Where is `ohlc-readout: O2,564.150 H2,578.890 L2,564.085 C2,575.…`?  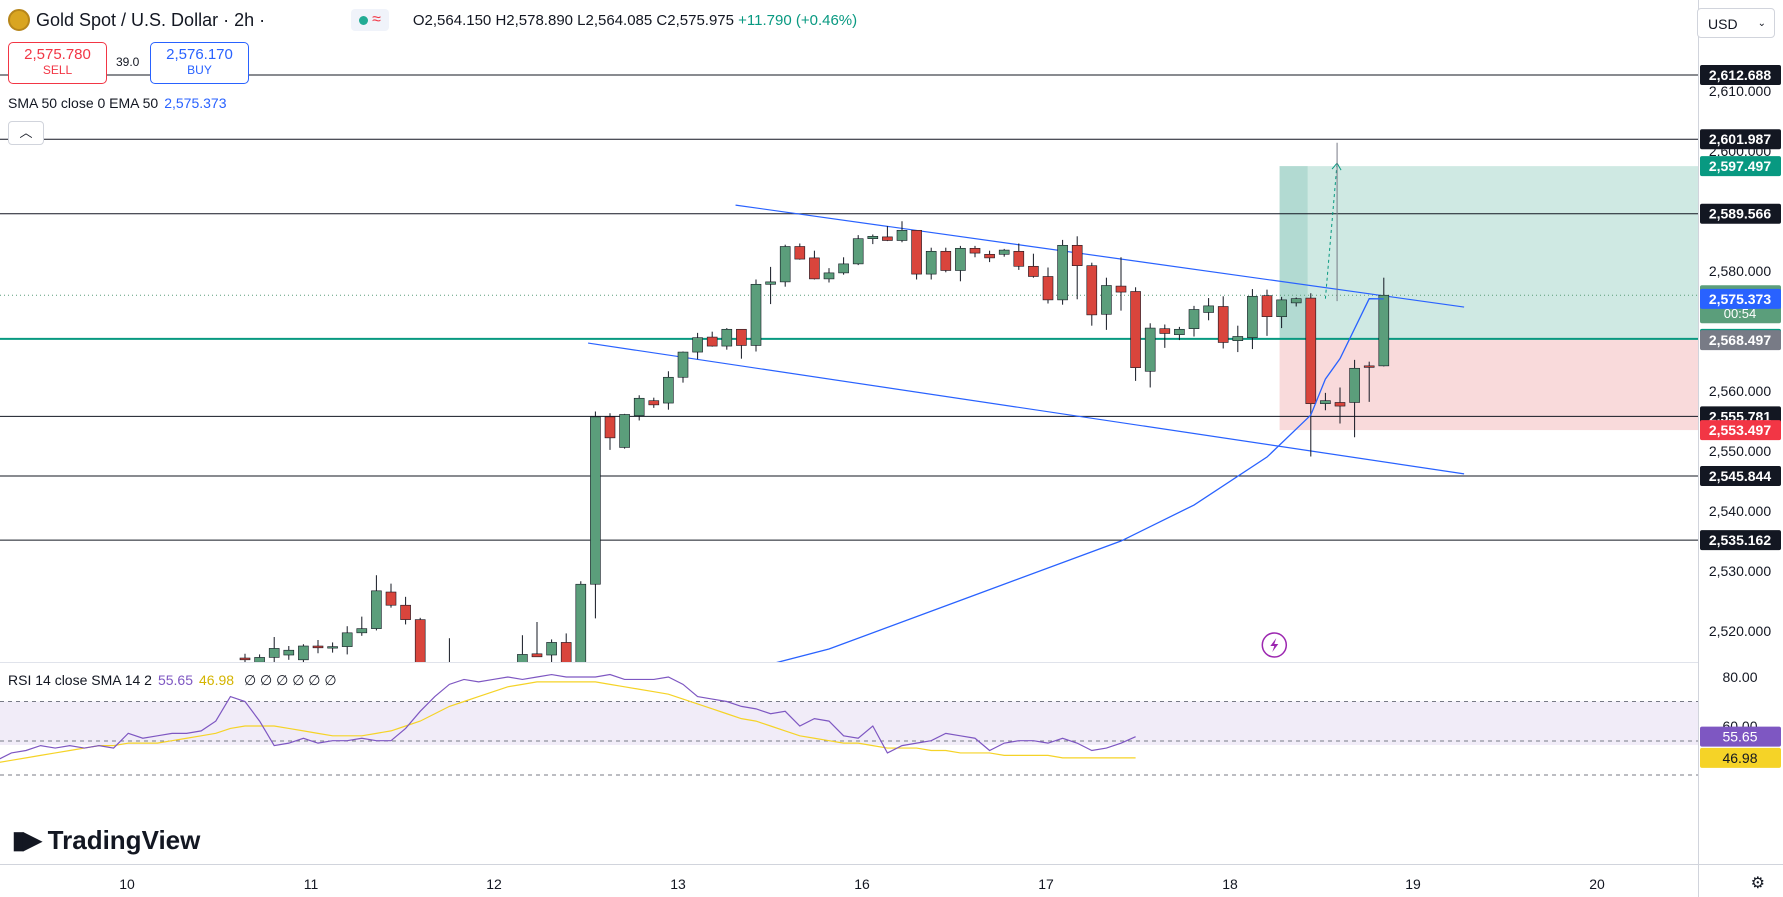 ohlc-readout: O2,564.150 H2,578.890 L2,564.085 C2,575.… is located at coordinates (635, 20).